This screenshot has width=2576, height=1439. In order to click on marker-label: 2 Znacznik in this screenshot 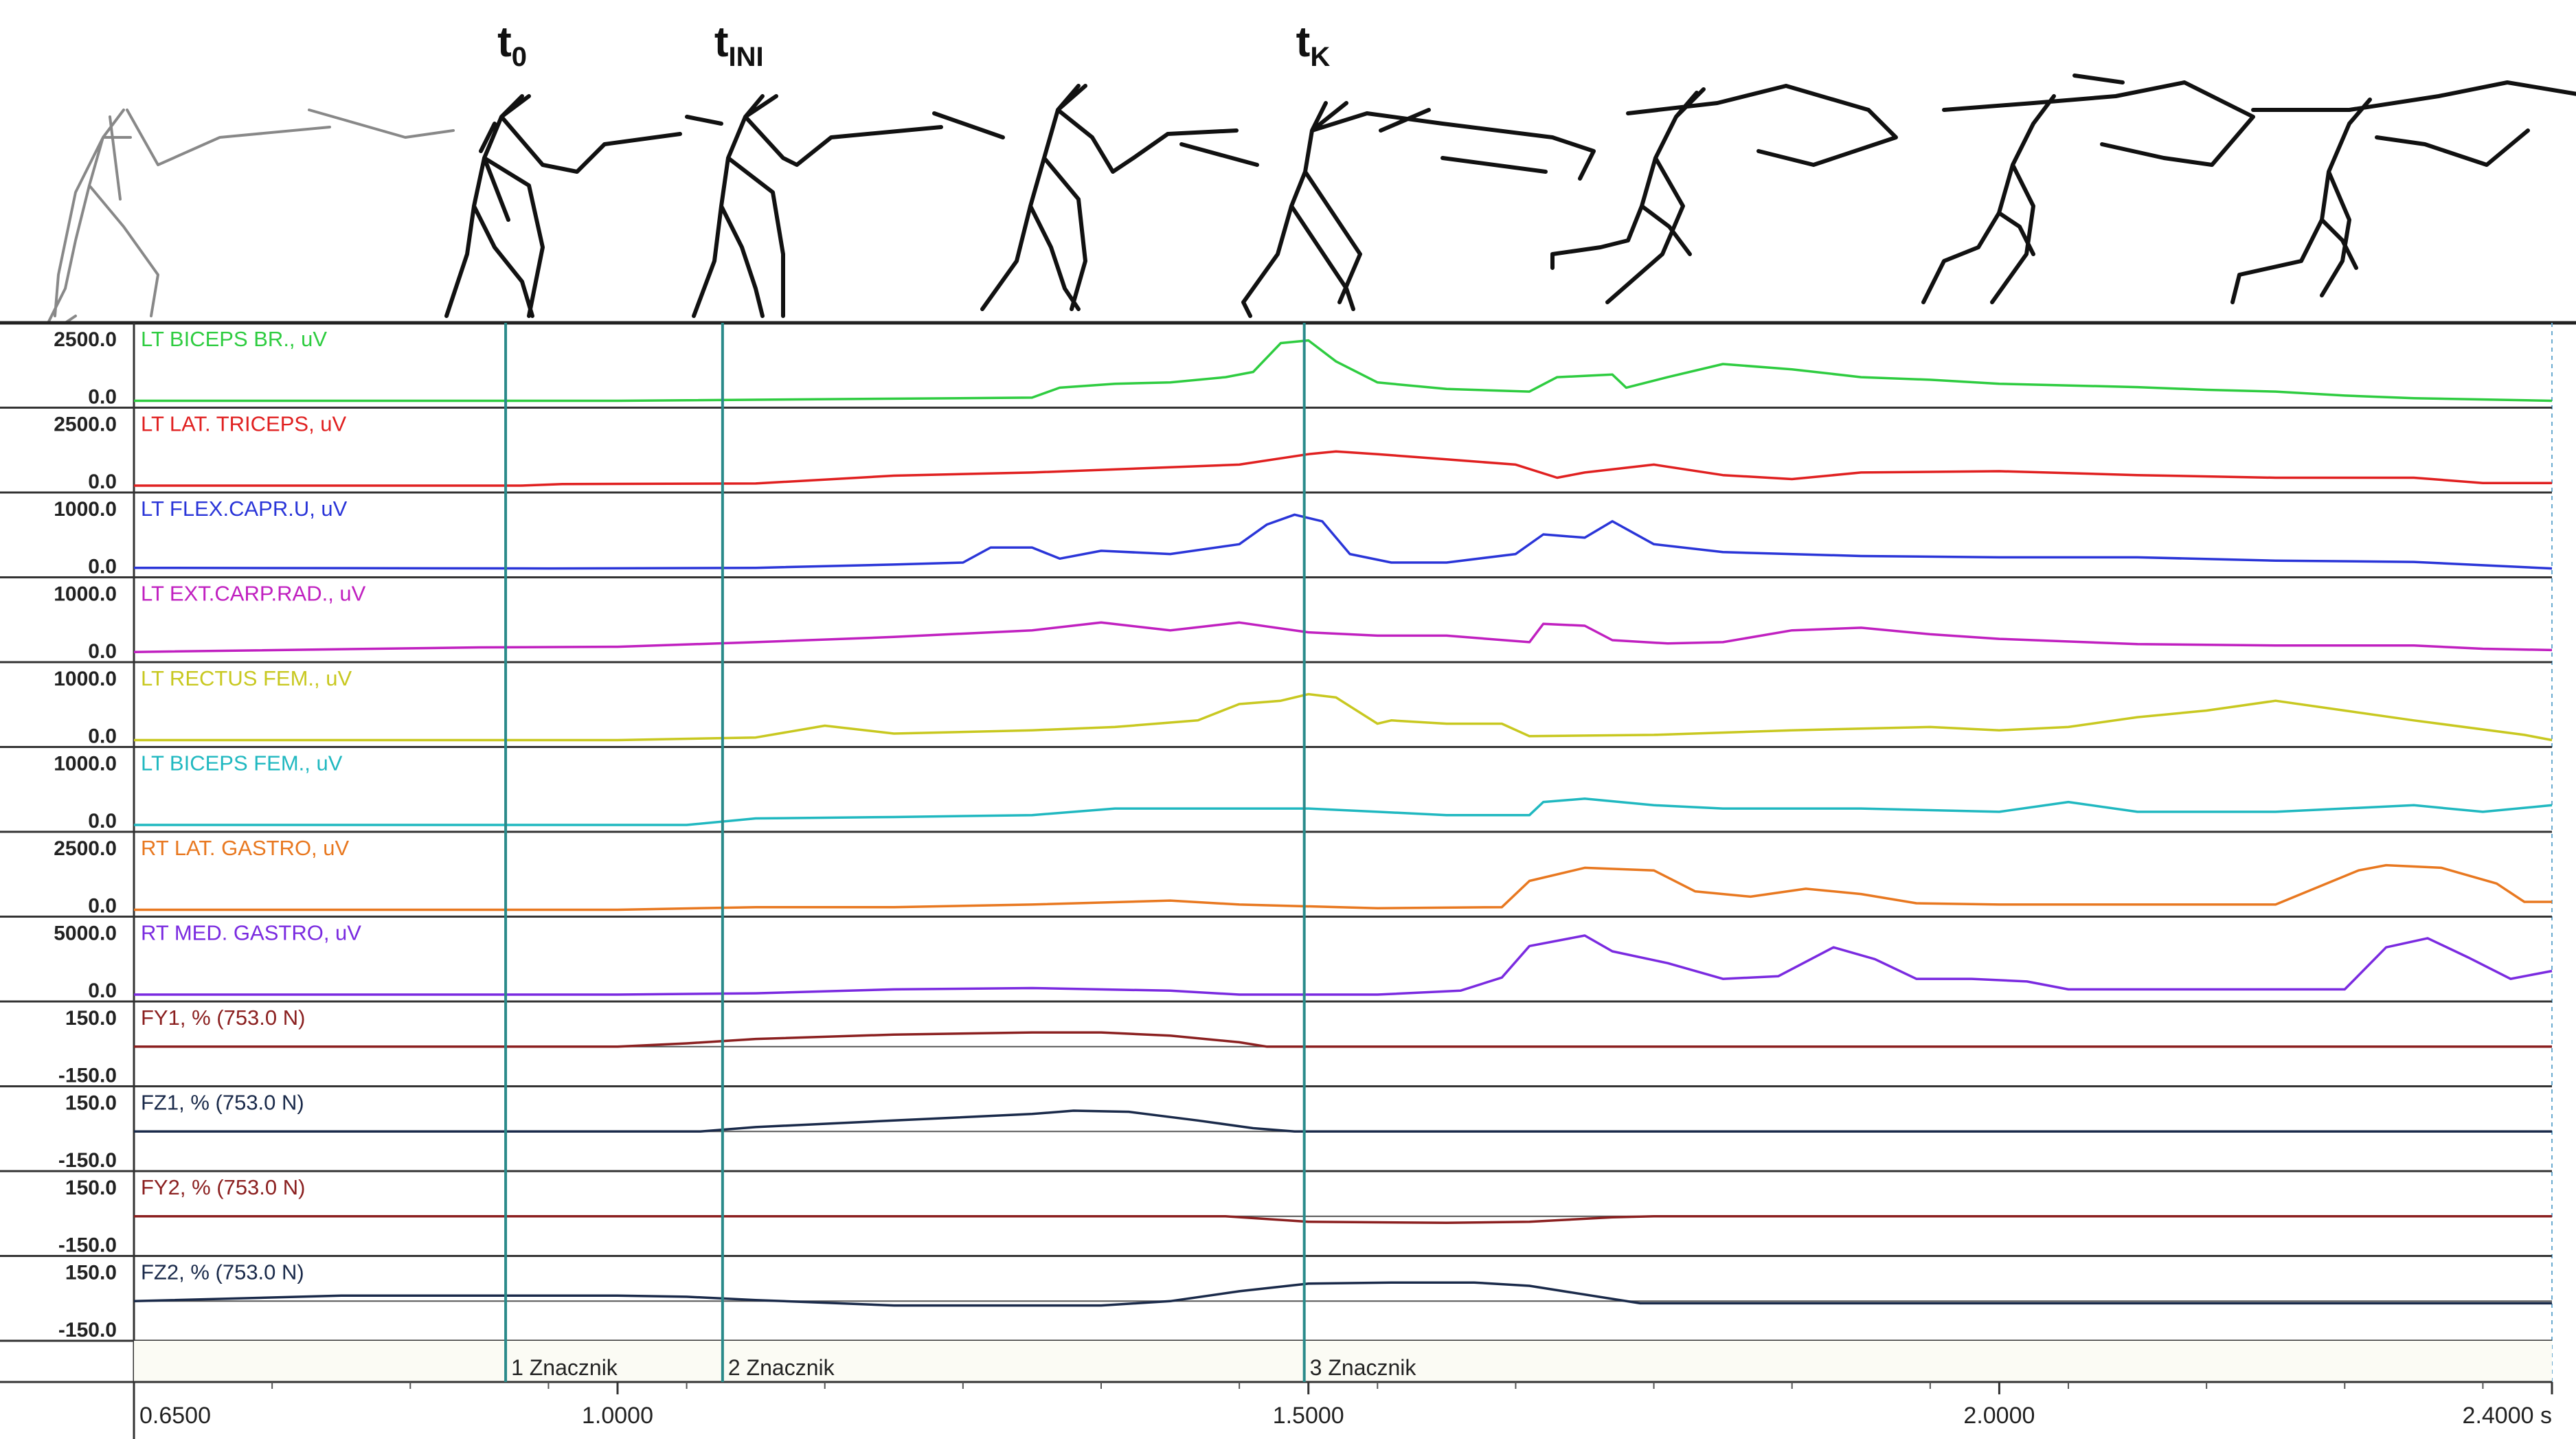, I will do `click(781, 1367)`.